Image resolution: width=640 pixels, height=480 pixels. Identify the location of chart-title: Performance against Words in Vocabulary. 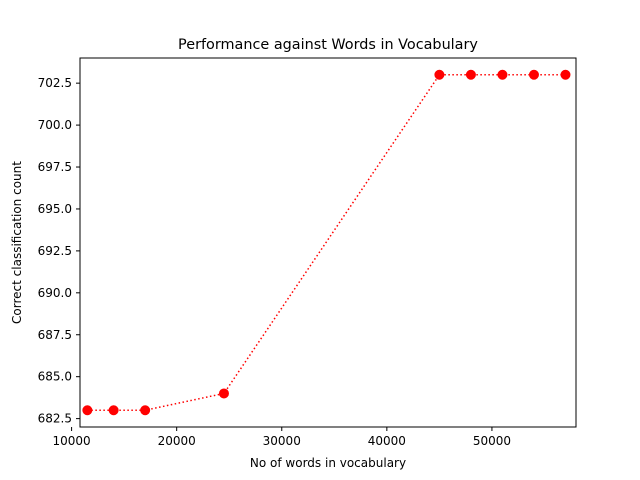
(328, 45).